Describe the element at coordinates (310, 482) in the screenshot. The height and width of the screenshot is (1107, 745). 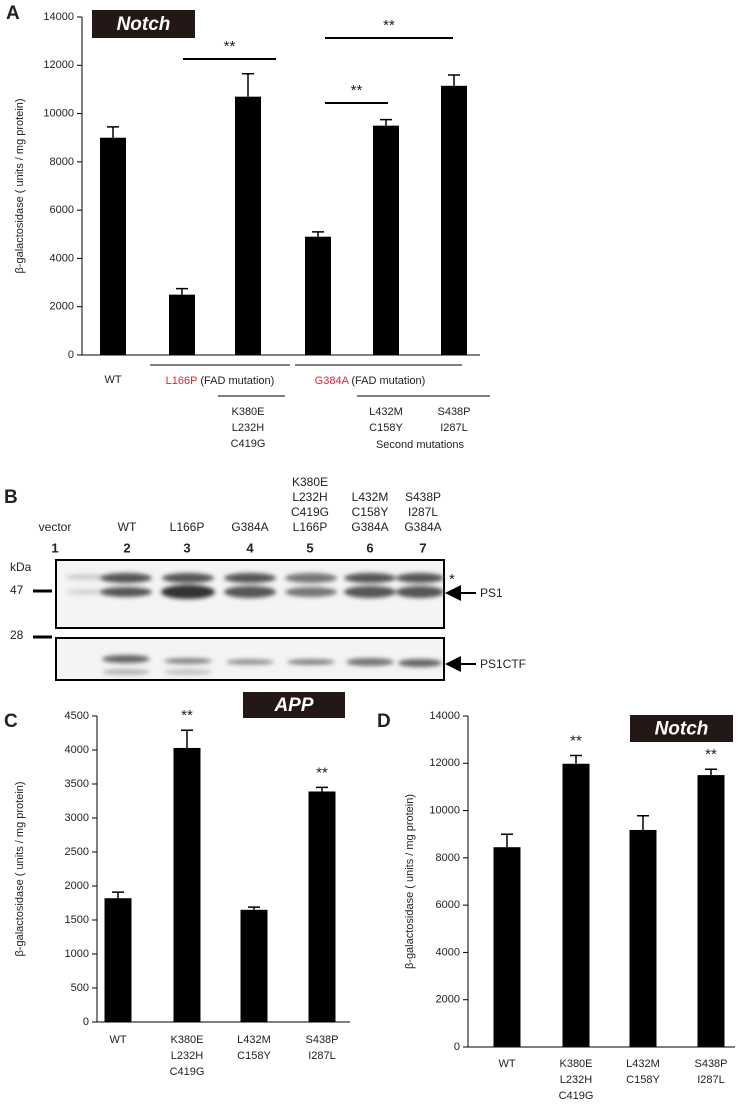
I see `lane-label: K380E` at that location.